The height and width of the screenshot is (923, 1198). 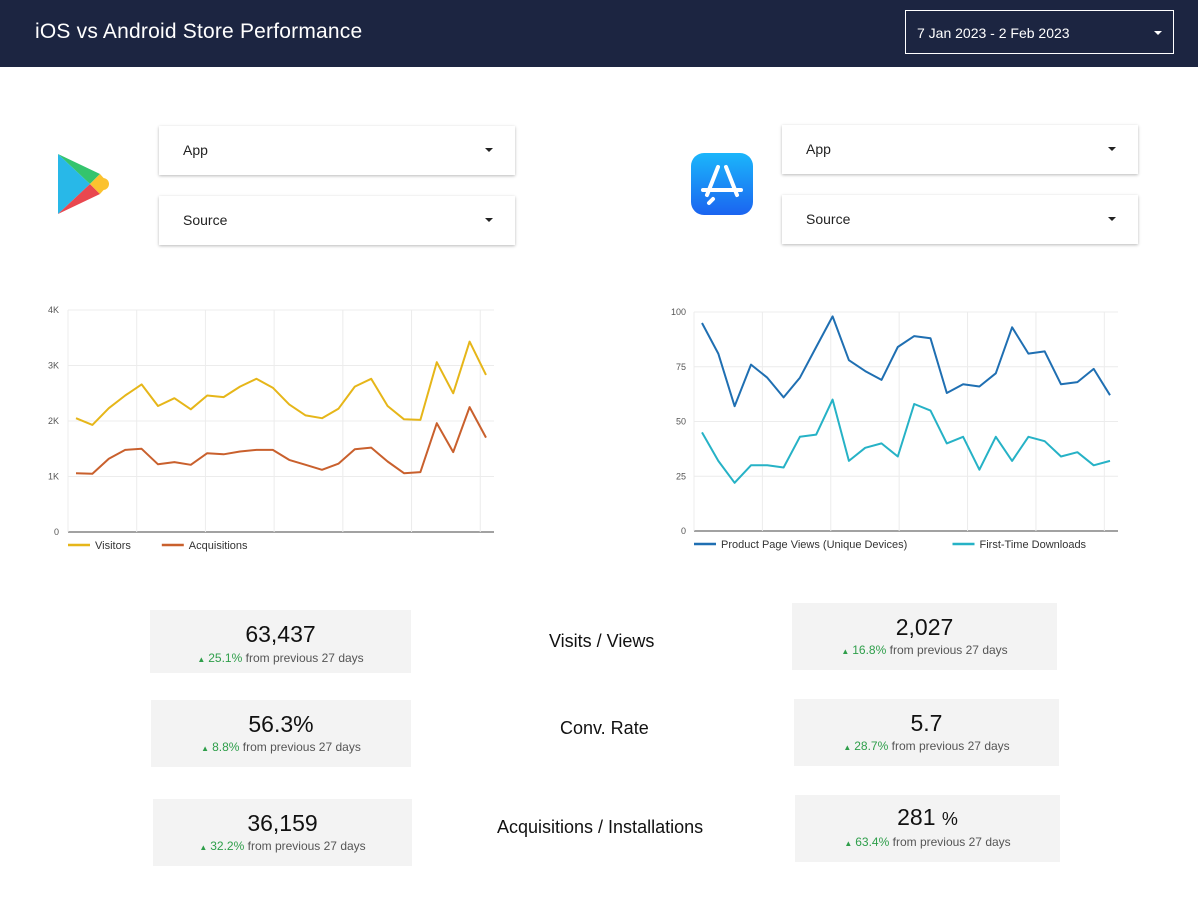 I want to click on ios-legend-label: First-Time Downloads, so click(x=1033, y=545).